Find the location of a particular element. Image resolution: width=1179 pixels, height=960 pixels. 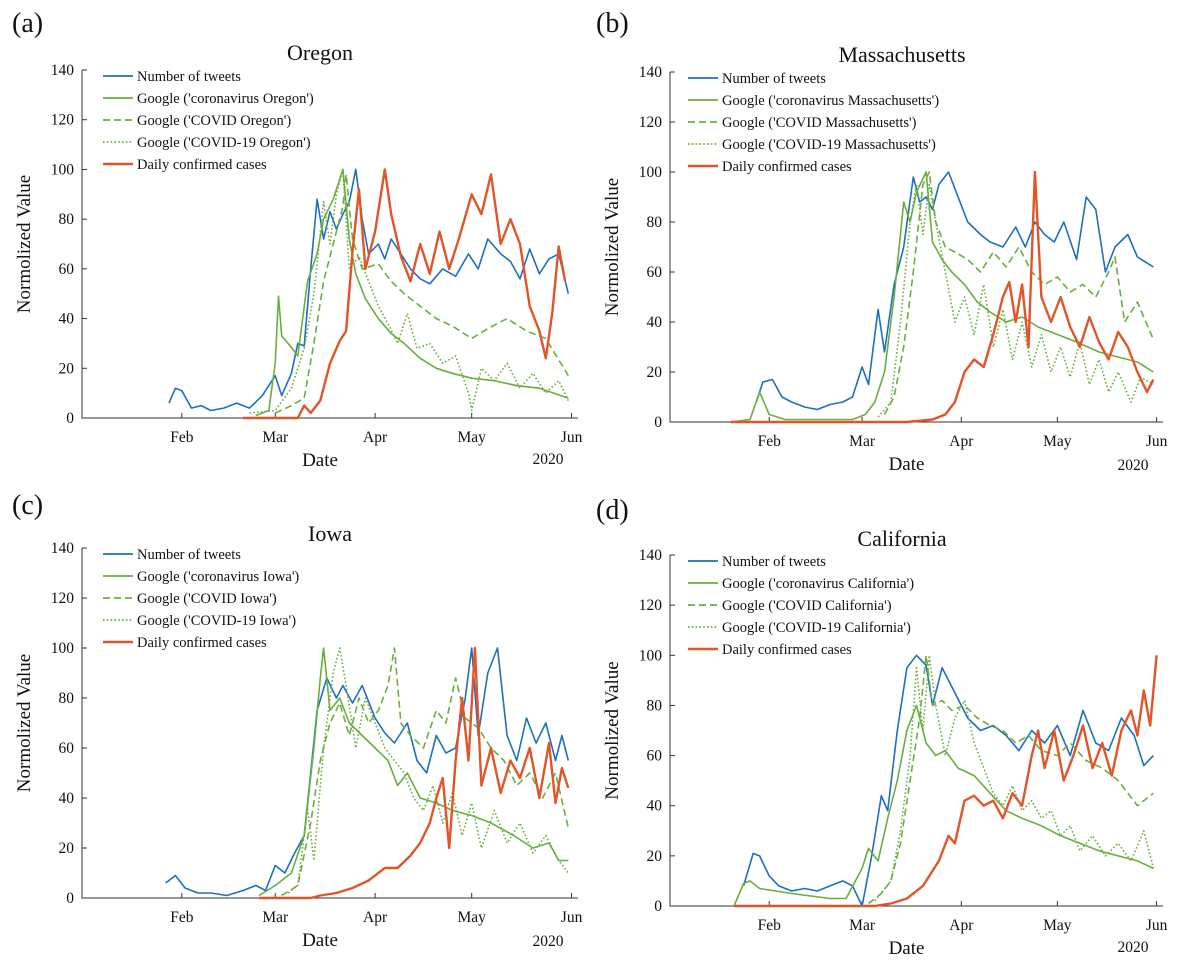

legend-entry: Google ('COVID-19 Iowa') is located at coordinates (216, 621).